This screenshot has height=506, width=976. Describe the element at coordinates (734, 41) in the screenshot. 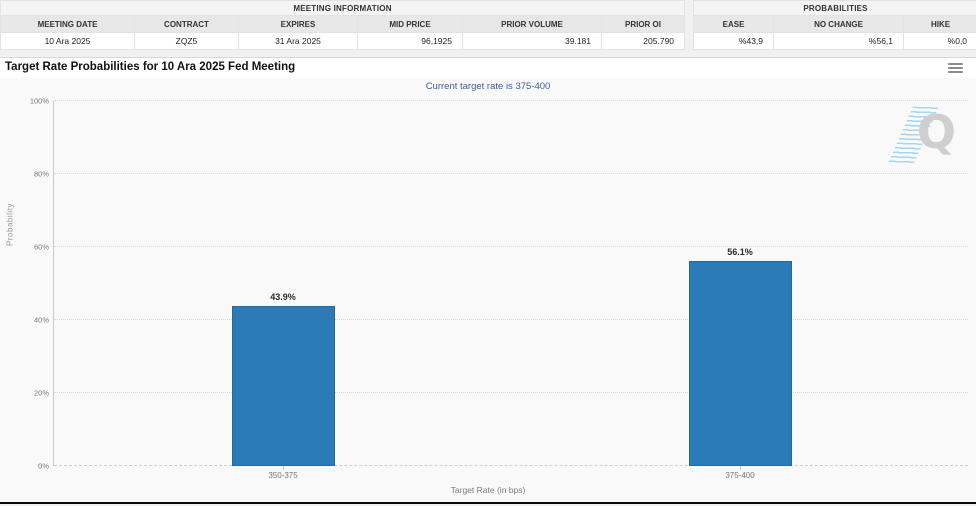

I see `ease-value: %43,9` at that location.